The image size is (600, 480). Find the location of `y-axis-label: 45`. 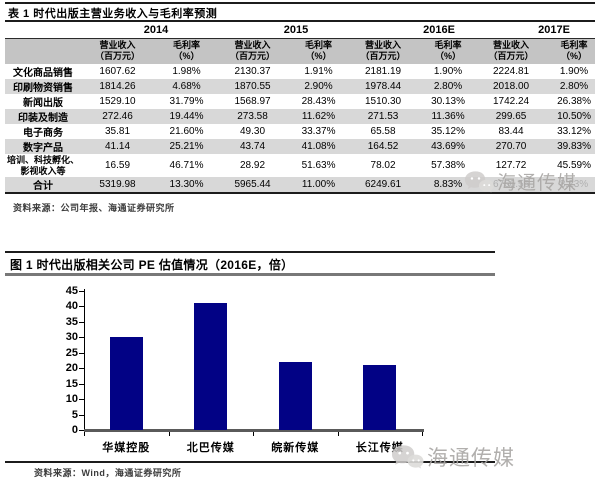

y-axis-label: 45 is located at coordinates (71, 291).